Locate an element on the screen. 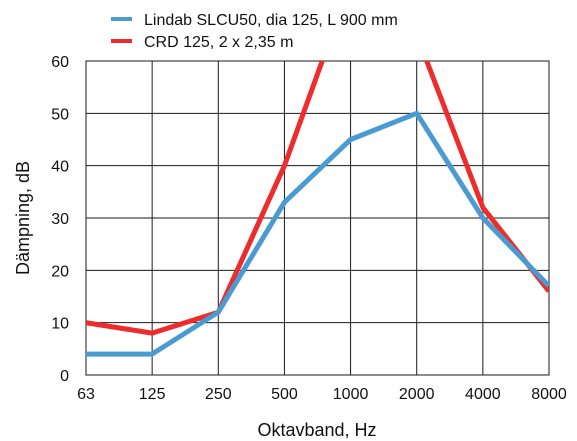  x-tick-label: 1000 is located at coordinates (351, 394).